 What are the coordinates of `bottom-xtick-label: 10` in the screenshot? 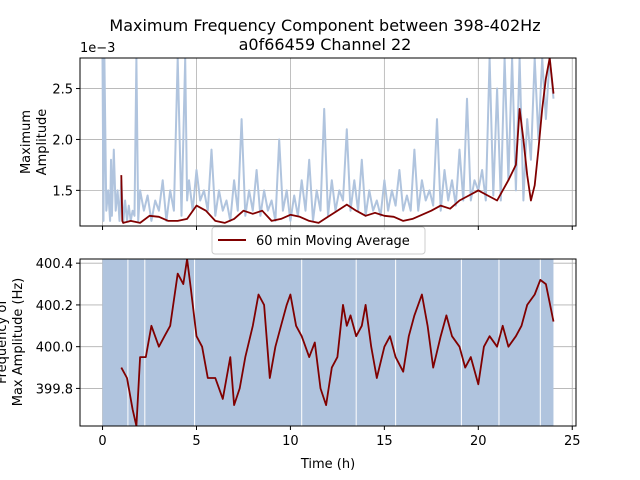 It's located at (290, 441).